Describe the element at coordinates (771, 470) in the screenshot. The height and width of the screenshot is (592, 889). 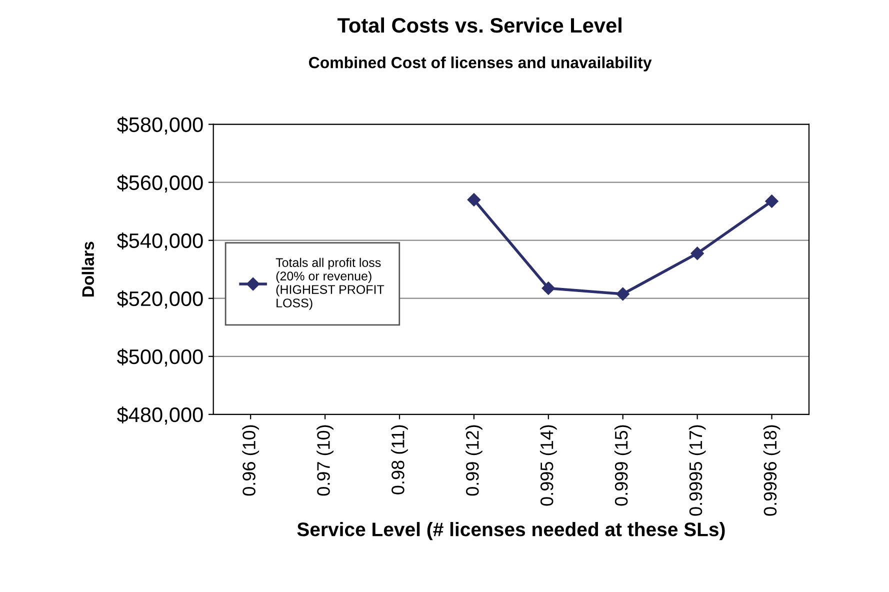
I see `x-tick-label: 0.9996 (18)` at that location.